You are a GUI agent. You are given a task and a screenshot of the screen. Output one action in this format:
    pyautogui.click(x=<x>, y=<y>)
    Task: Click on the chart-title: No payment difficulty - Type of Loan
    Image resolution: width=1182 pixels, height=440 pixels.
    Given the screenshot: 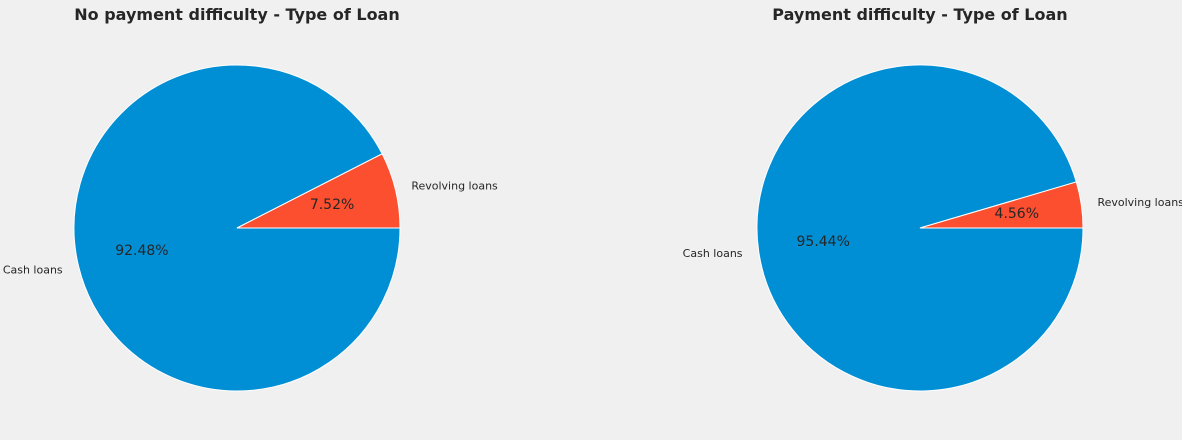 What is the action you would take?
    pyautogui.click(x=237, y=14)
    